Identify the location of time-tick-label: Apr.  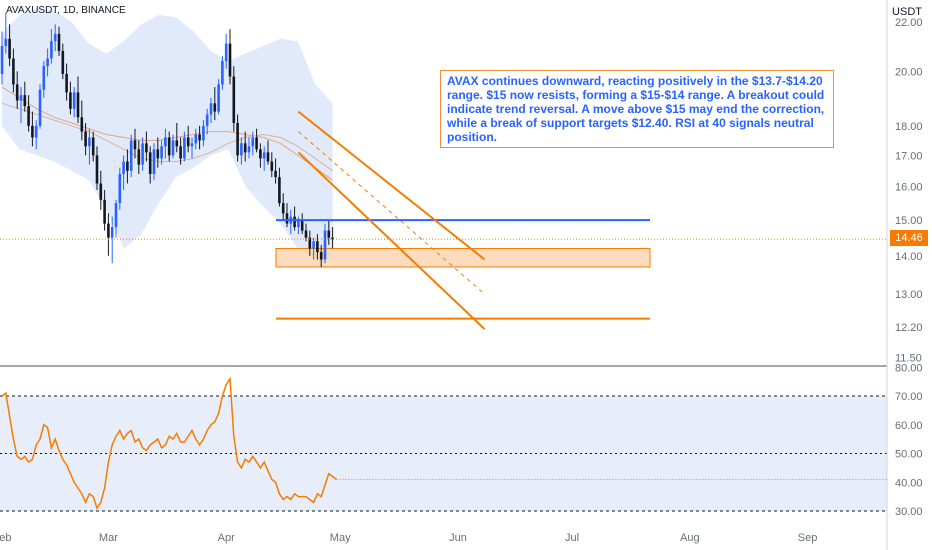
(226, 538).